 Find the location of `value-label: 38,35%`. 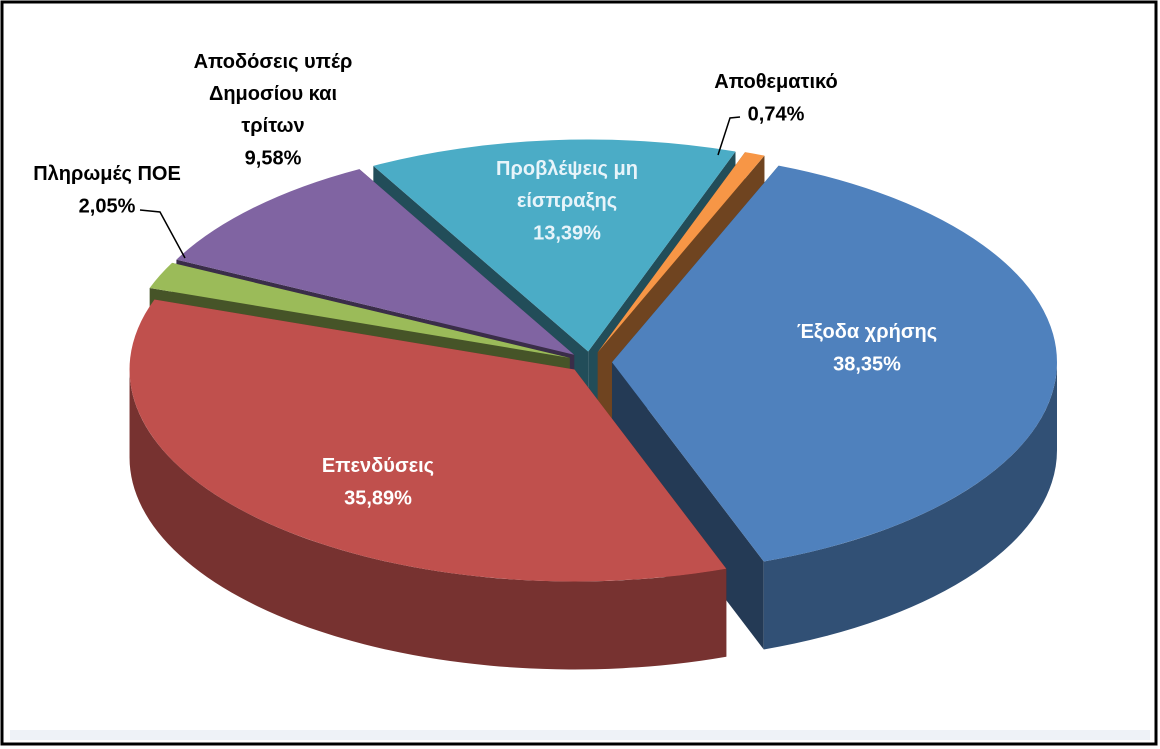

value-label: 38,35% is located at coordinates (867, 364).